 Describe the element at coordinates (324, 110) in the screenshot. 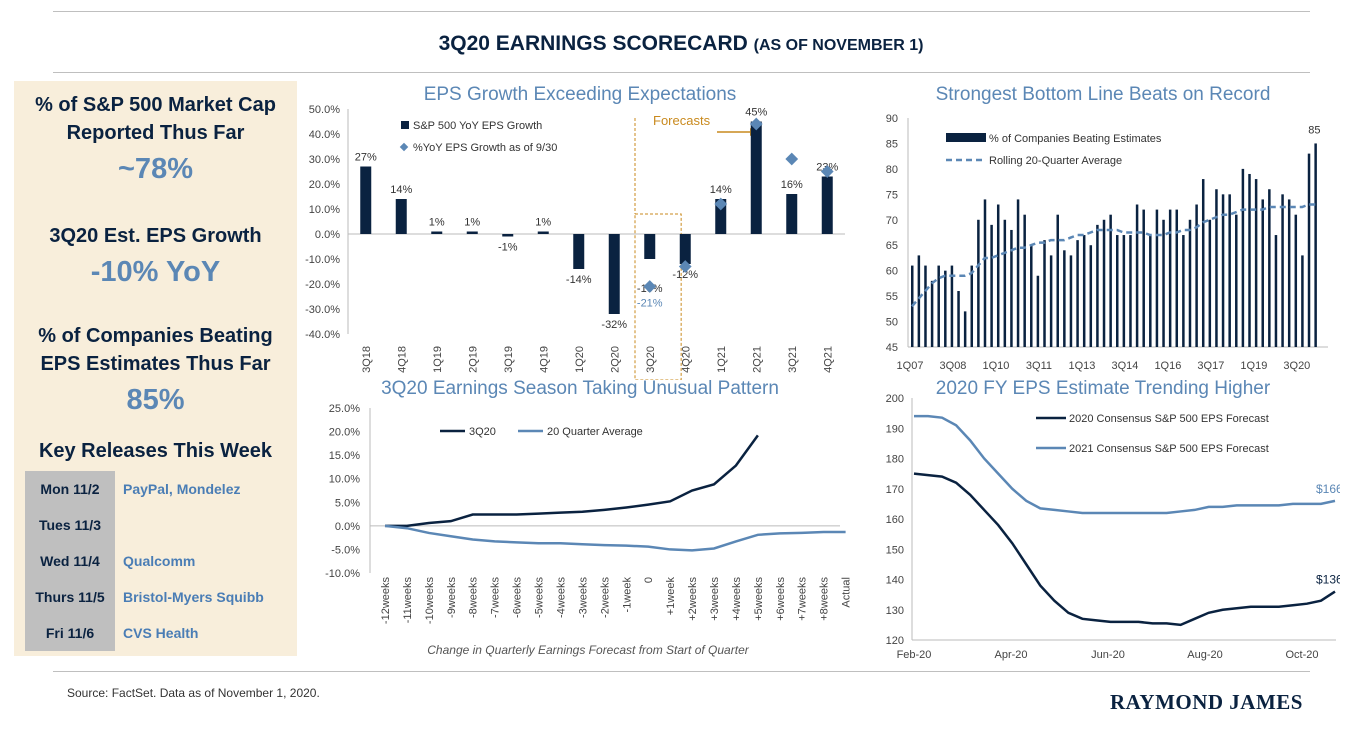

I see `y-tick-label: 50.0%` at that location.